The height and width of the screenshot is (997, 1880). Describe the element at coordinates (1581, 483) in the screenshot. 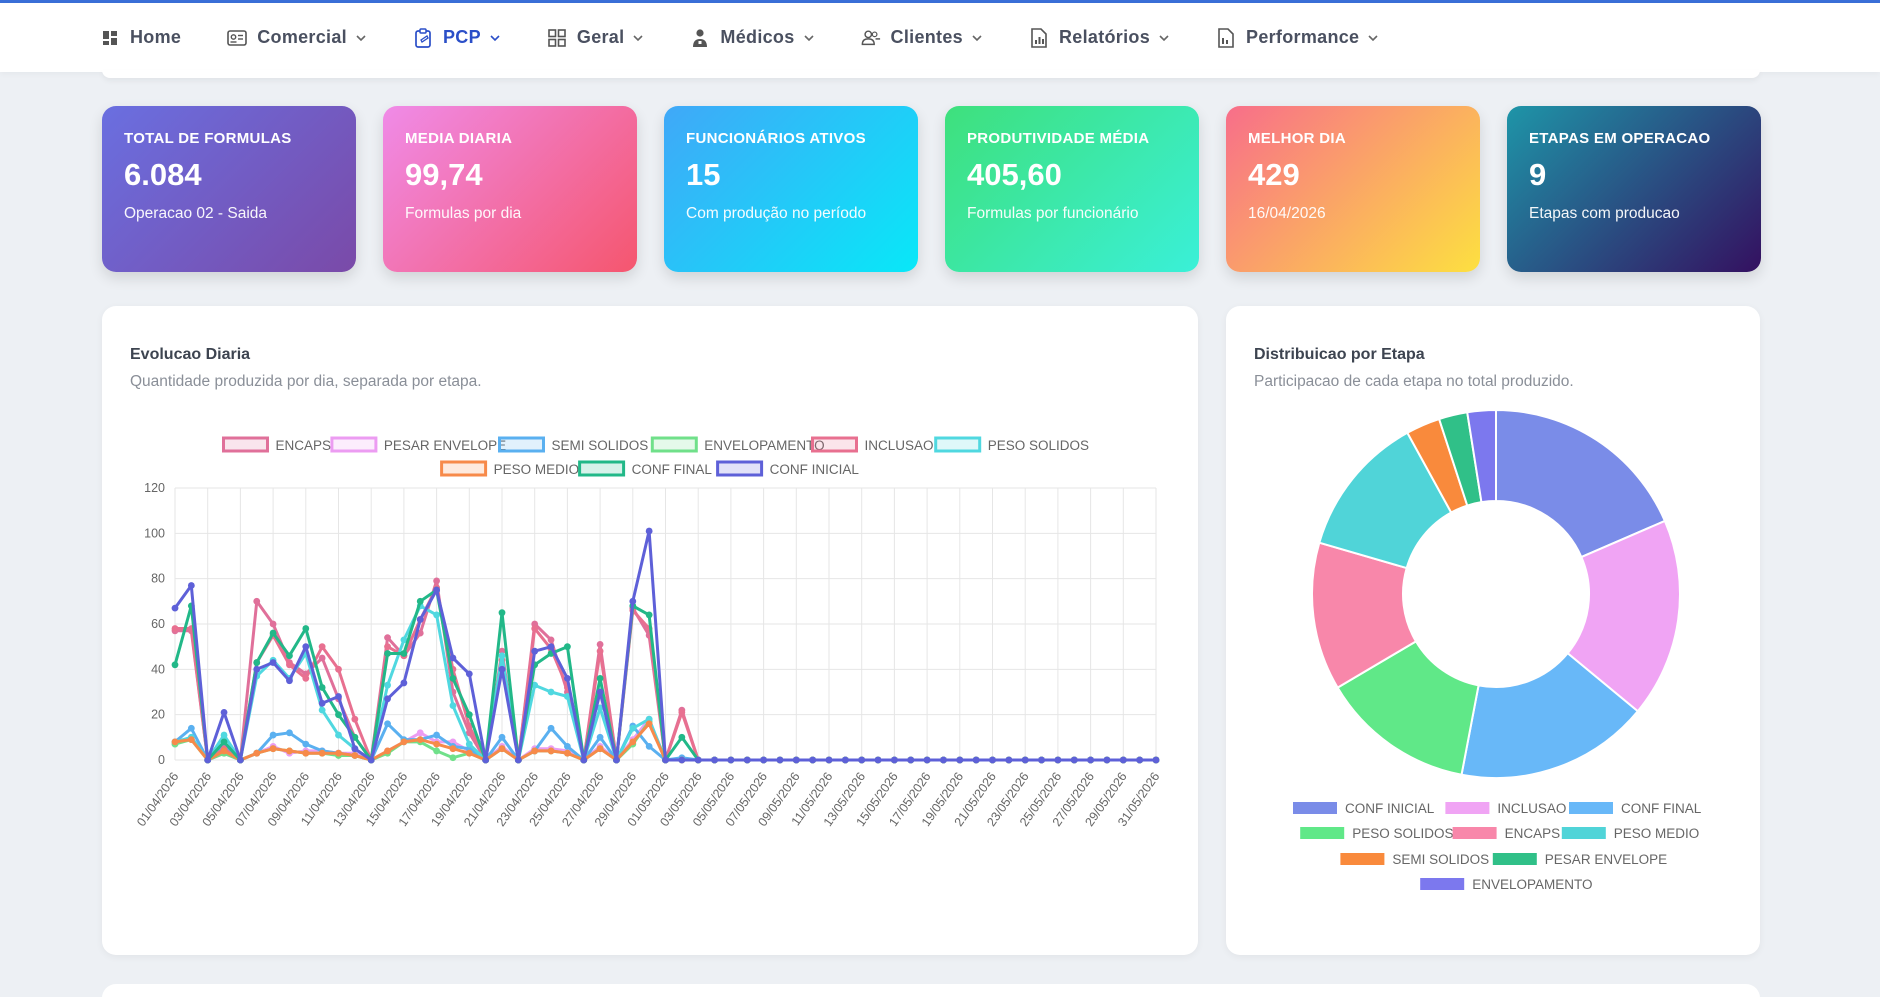

I see `donut-slice-conf-inicial` at that location.